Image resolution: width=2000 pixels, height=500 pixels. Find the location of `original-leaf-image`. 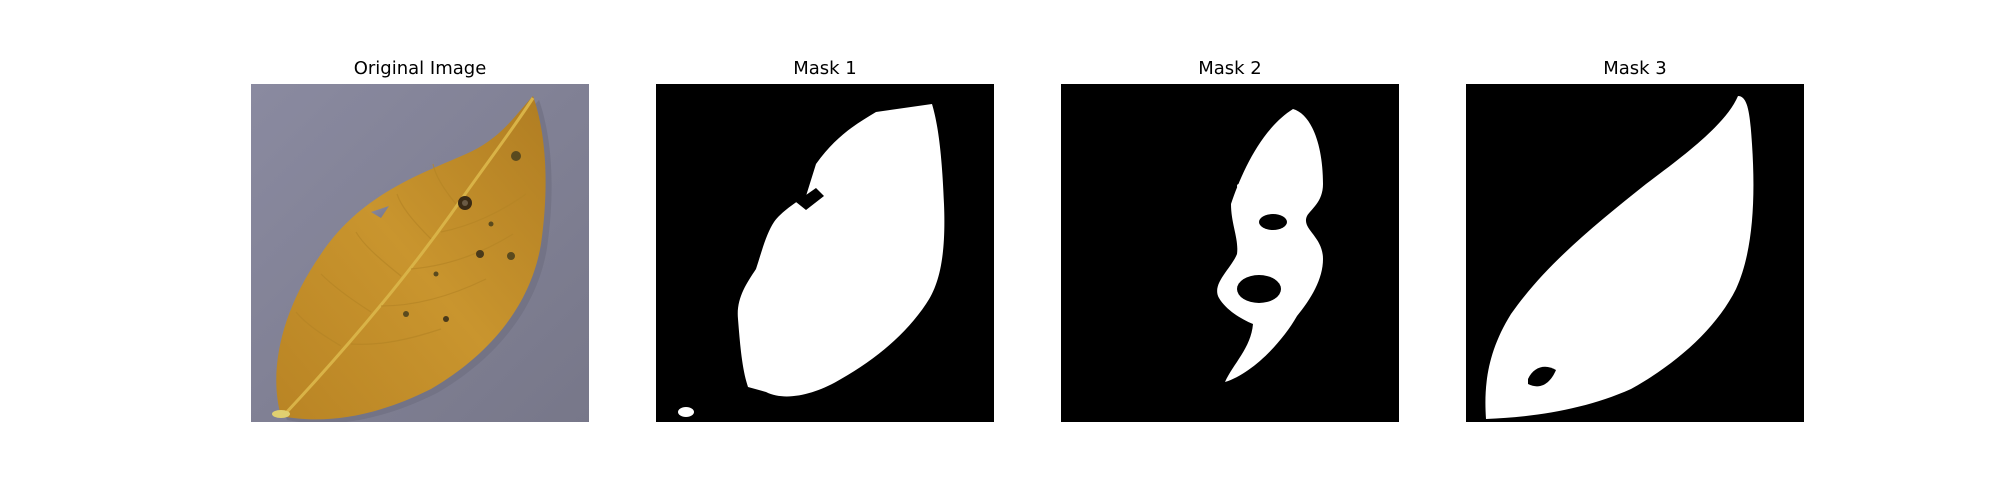

original-leaf-image is located at coordinates (420, 253).